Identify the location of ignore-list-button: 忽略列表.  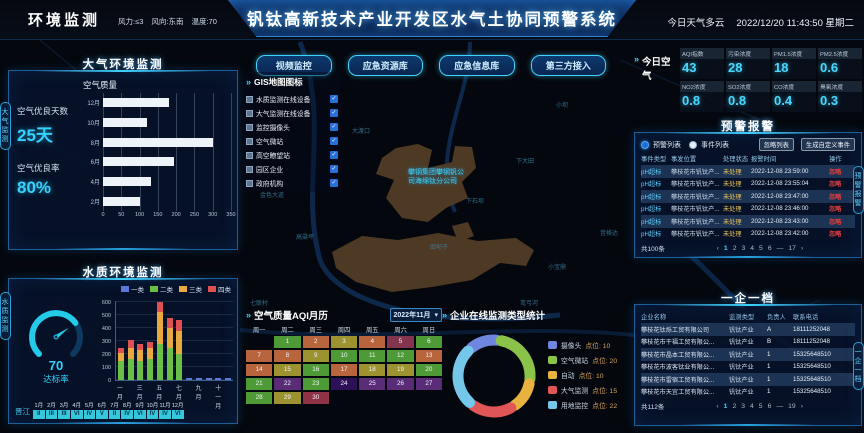
(776, 144).